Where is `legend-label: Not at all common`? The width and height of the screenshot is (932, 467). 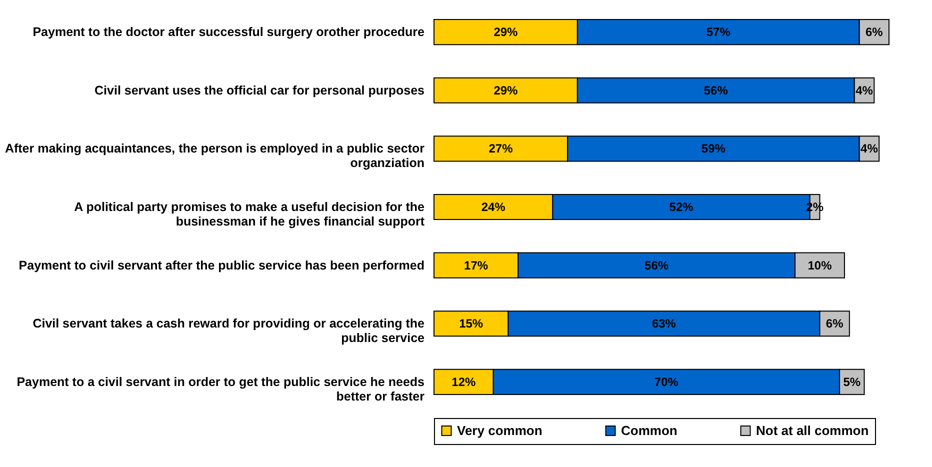
legend-label: Not at all common is located at coordinates (812, 430).